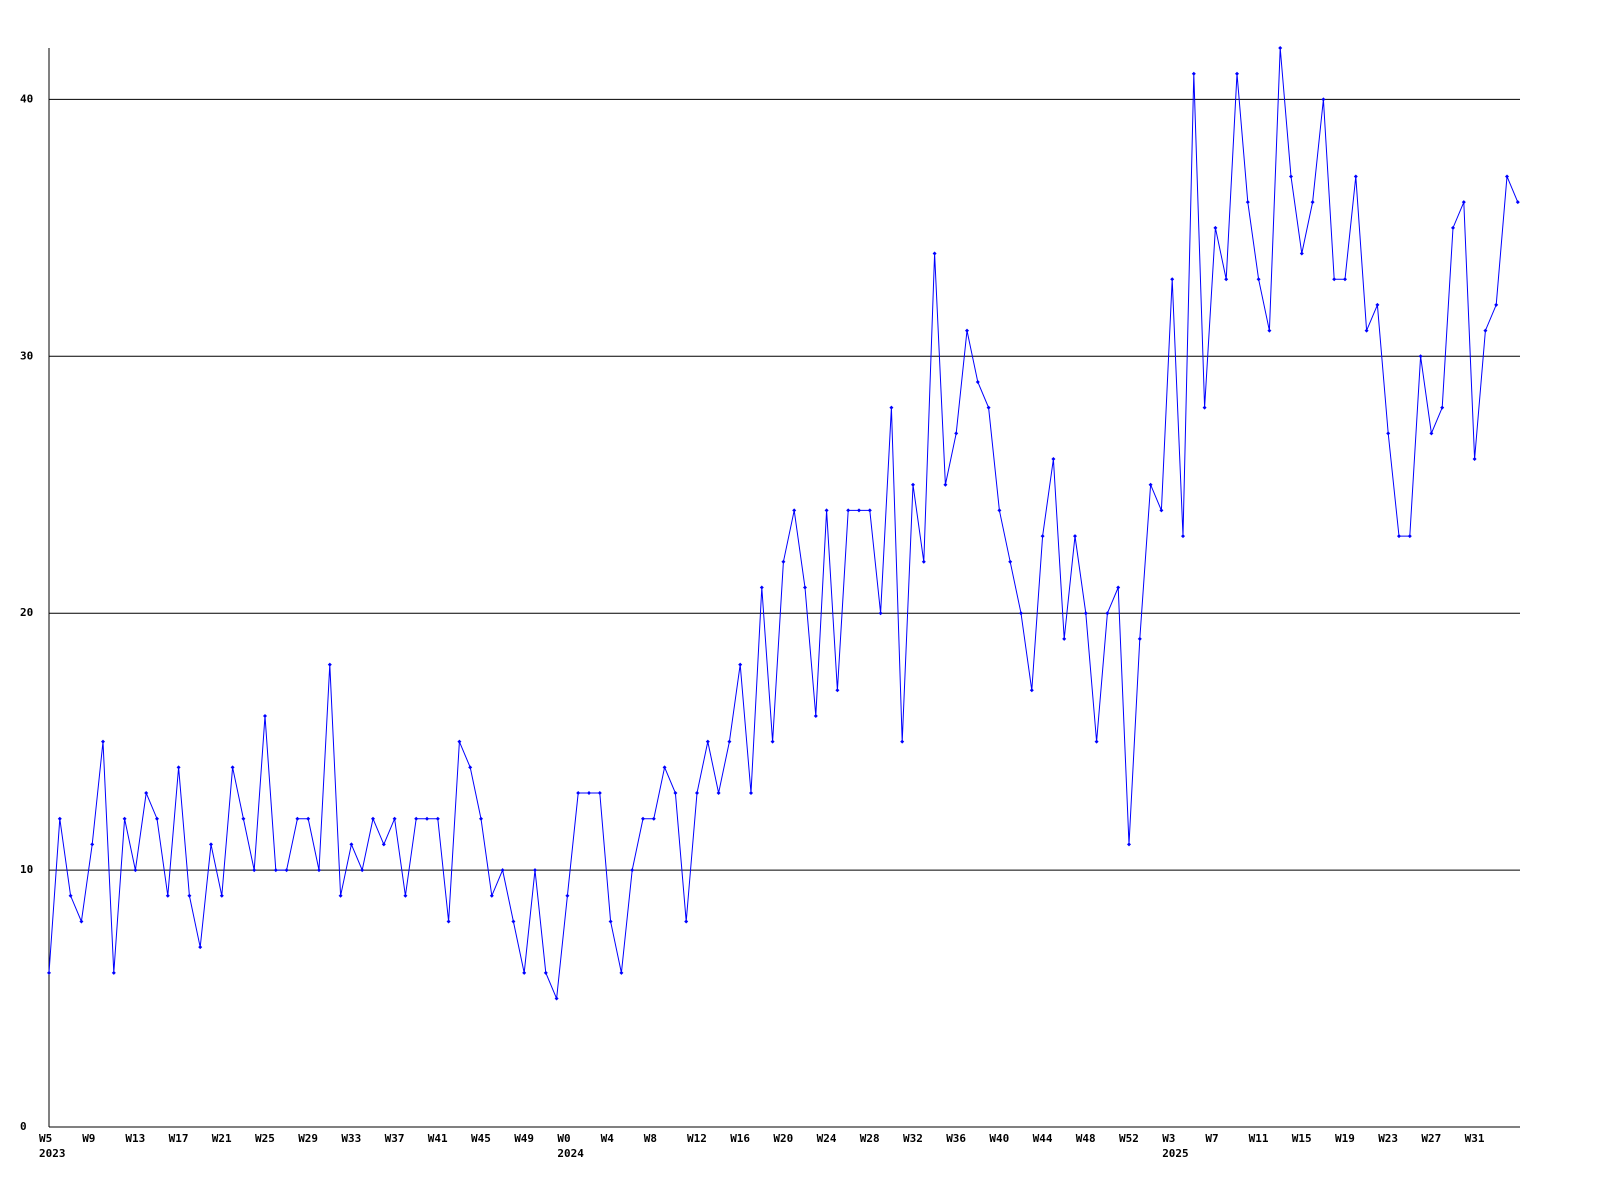 This screenshot has height=1200, width=1600. Describe the element at coordinates (52, 1153) in the screenshot. I see `x-year-label: 2023` at that location.